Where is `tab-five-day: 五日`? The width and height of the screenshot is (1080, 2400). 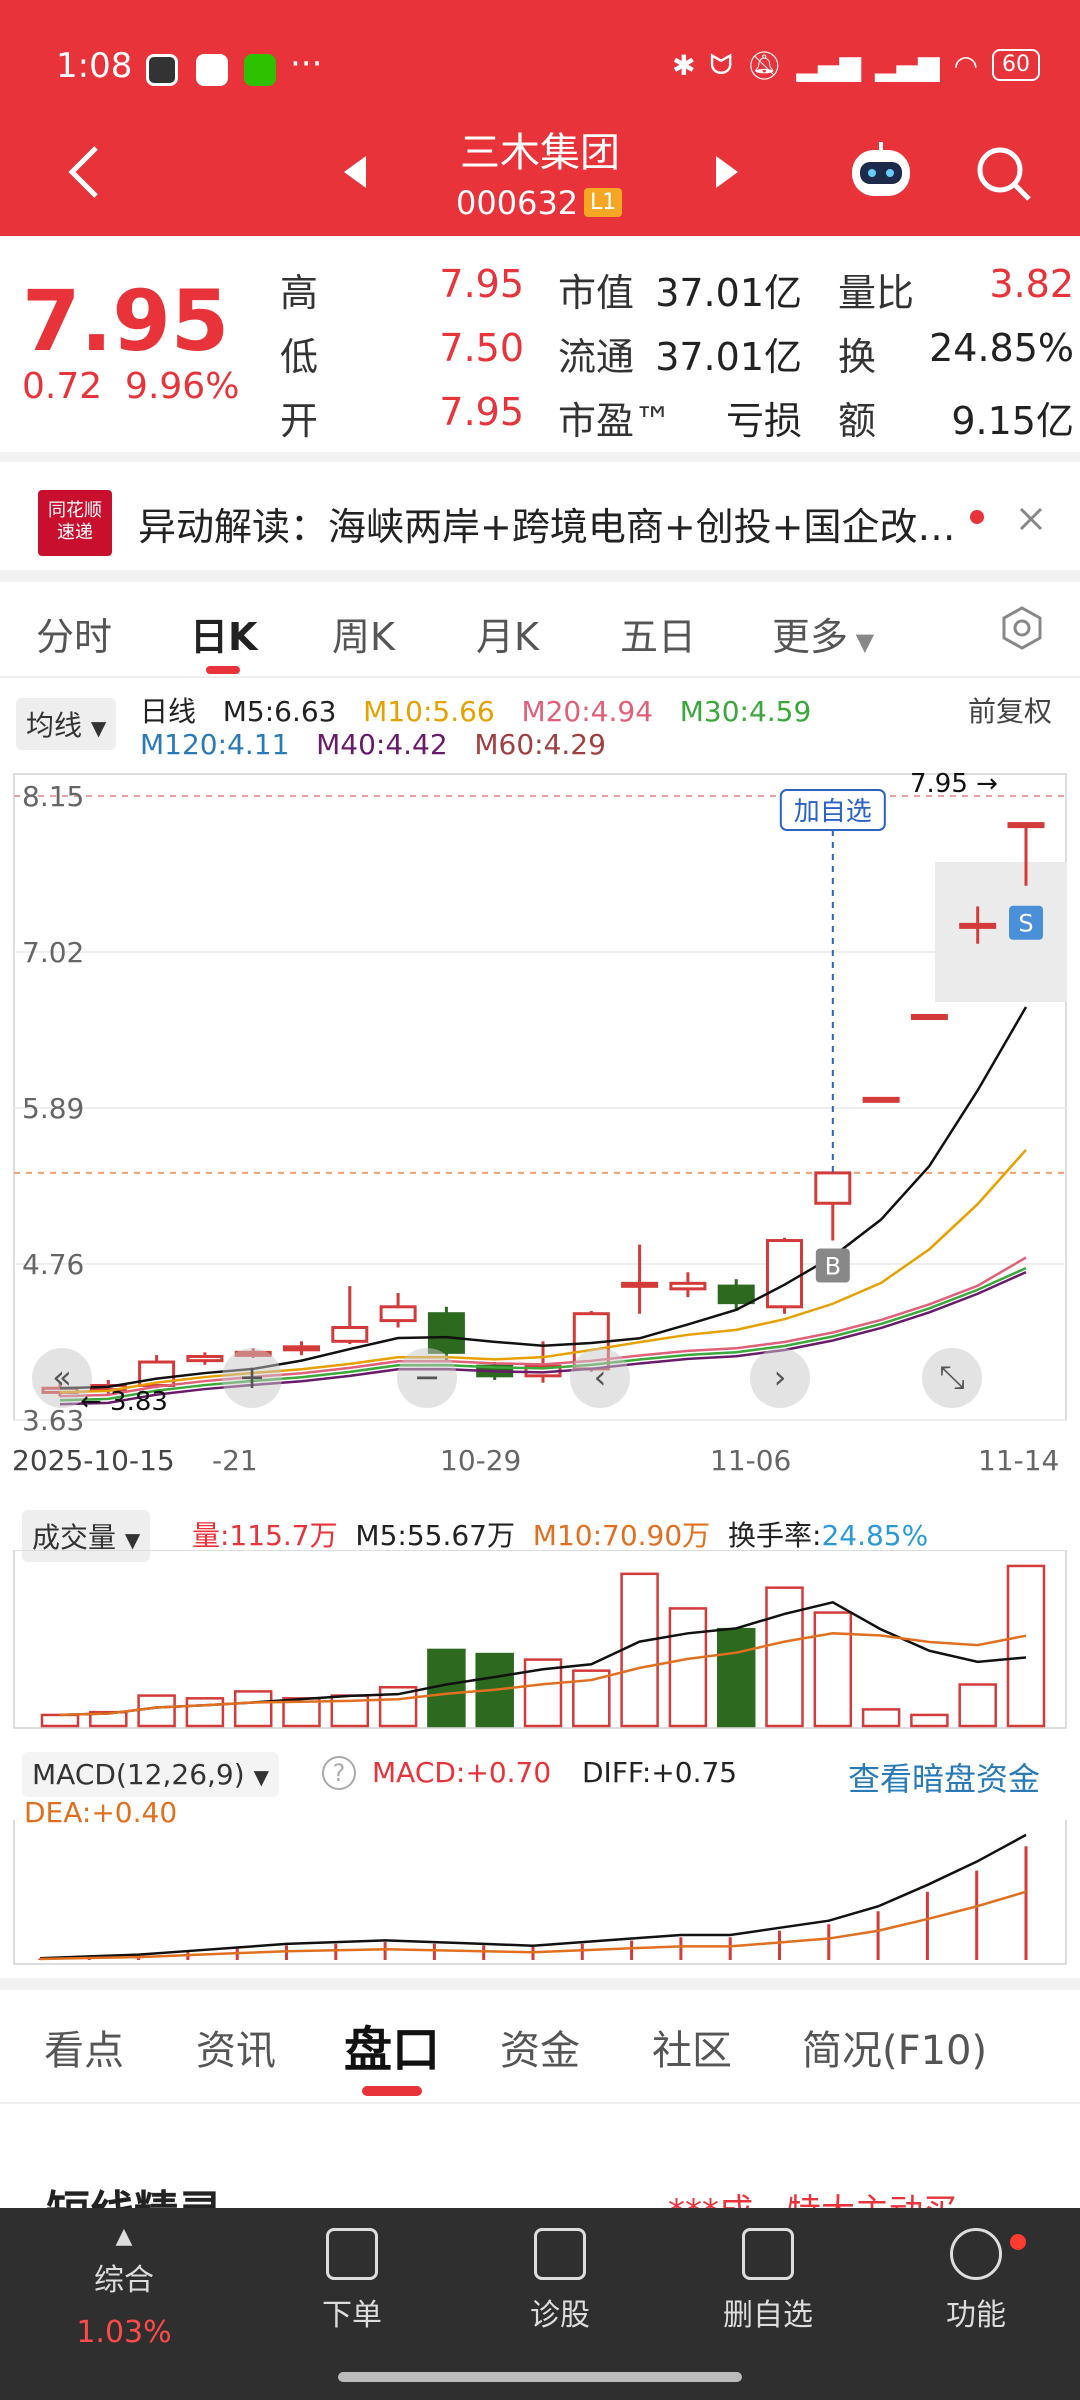 tab-five-day: 五日 is located at coordinates (658, 637).